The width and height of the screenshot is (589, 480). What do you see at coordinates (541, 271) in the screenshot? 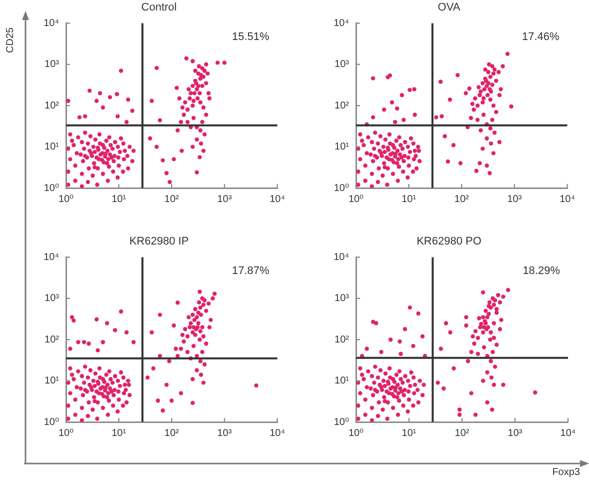
I see `annotation: 18.29%` at bounding box center [541, 271].